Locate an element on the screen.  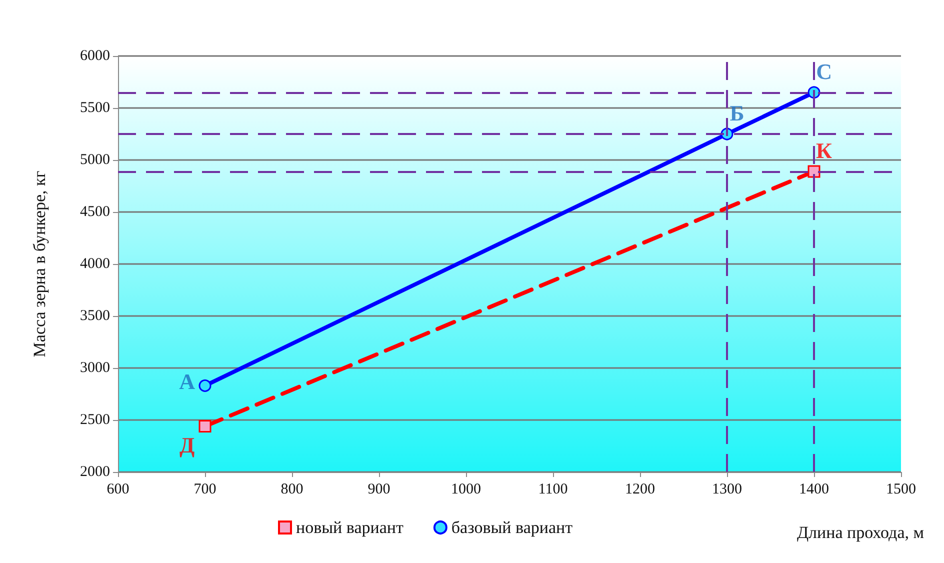
annotation: Б is located at coordinates (737, 113).